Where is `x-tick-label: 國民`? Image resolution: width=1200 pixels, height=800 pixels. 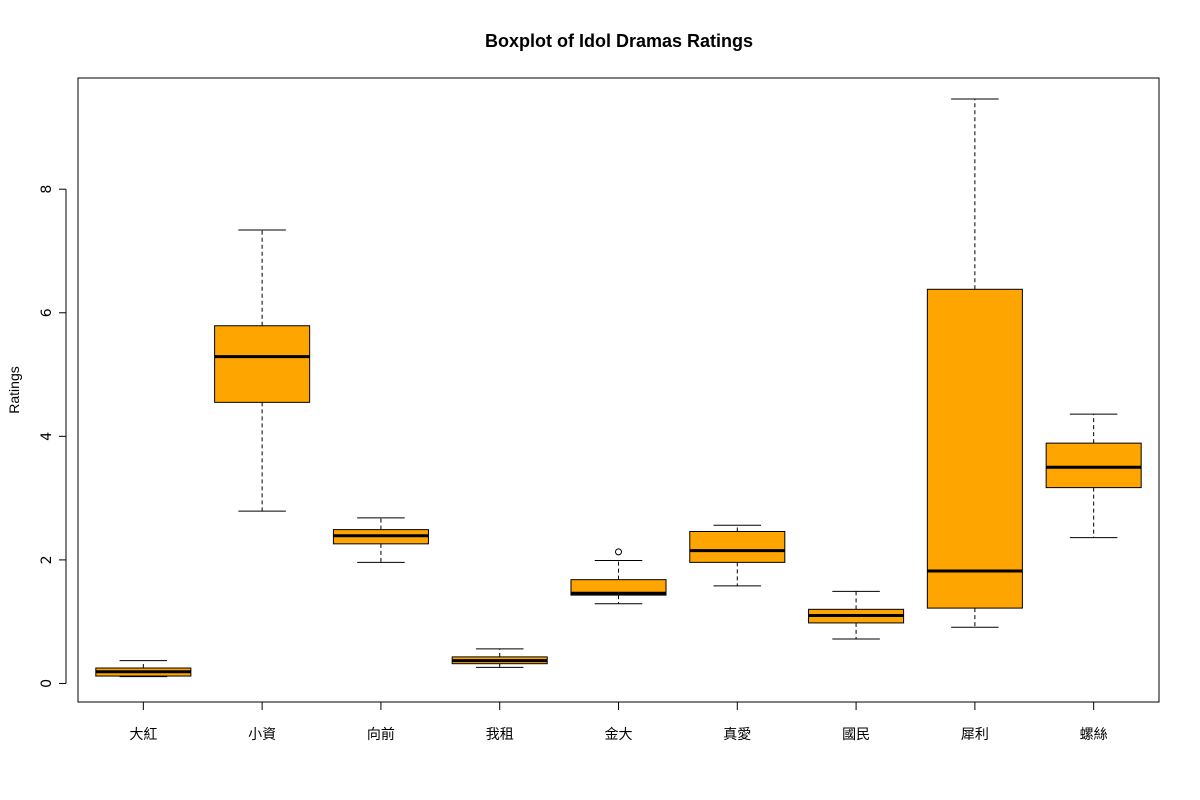
x-tick-label: 國民 is located at coordinates (856, 735).